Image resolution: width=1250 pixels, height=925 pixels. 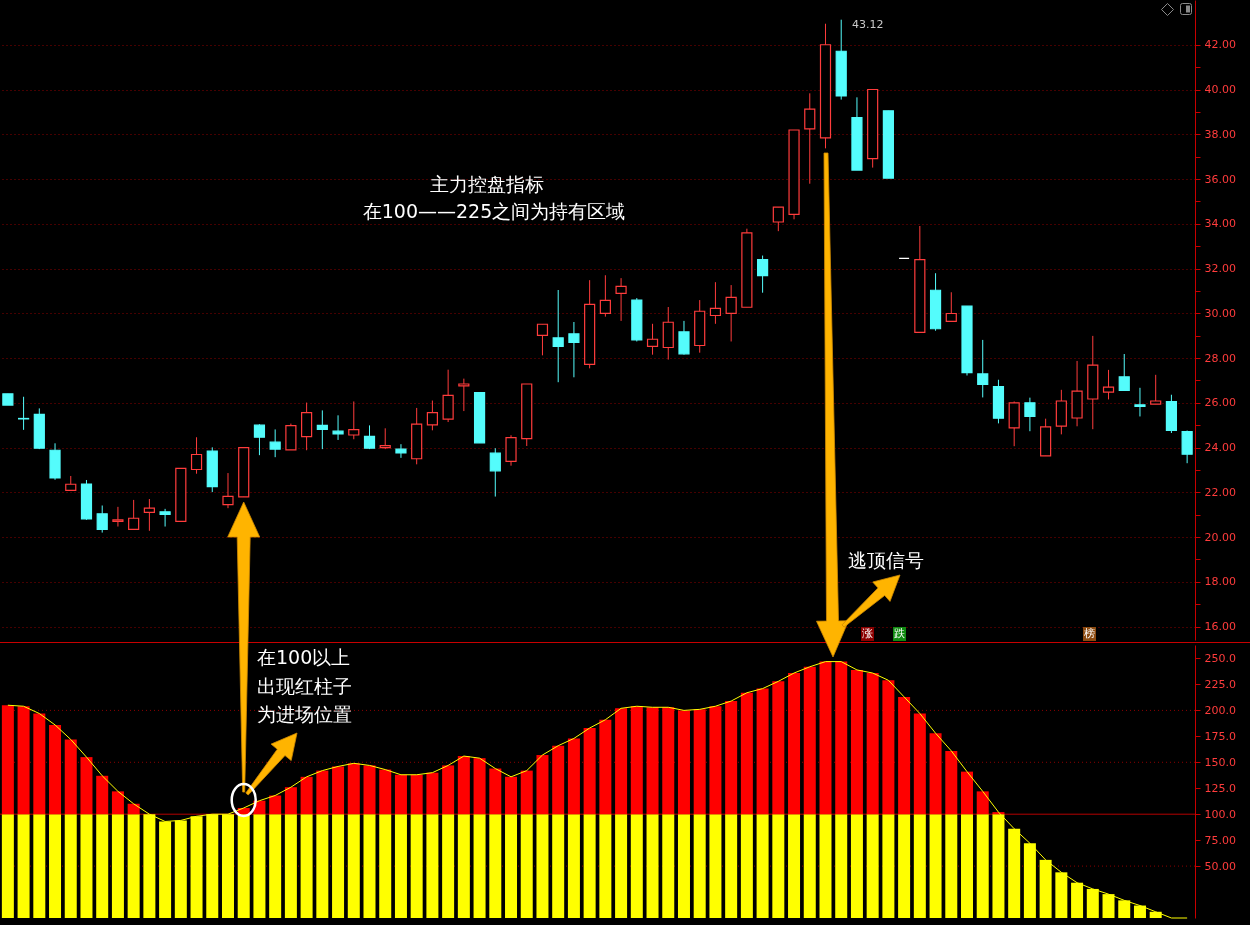 I want to click on annotation: 在100以上, so click(x=304, y=657).